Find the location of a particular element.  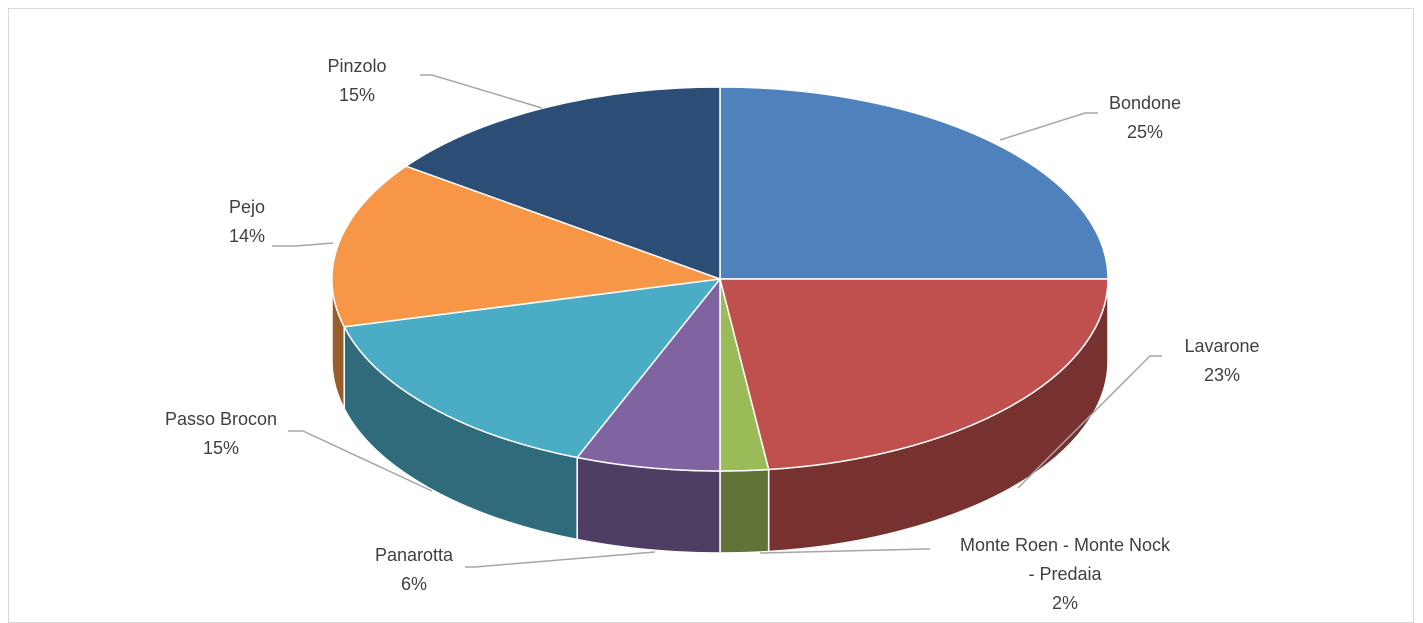

data-label-percent-pejo: 14% is located at coordinates (247, 236).